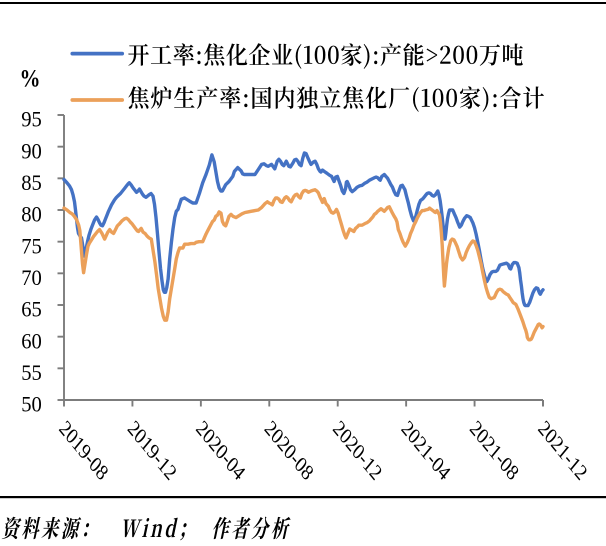 This screenshot has width=606, height=546. What do you see at coordinates (31, 404) in the screenshot?
I see `svg-text: 50` at bounding box center [31, 404].